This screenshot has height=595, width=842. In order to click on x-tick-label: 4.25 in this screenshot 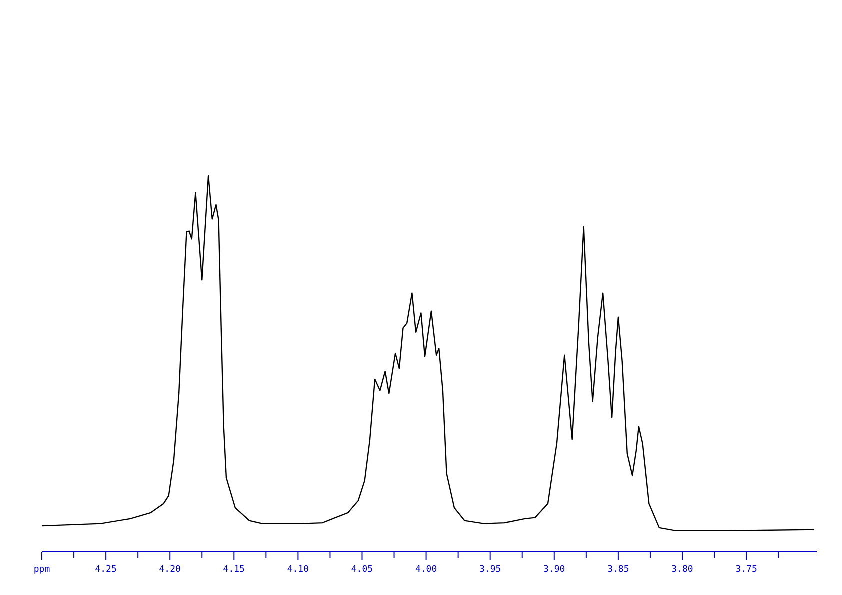, I will do `click(106, 570)`.